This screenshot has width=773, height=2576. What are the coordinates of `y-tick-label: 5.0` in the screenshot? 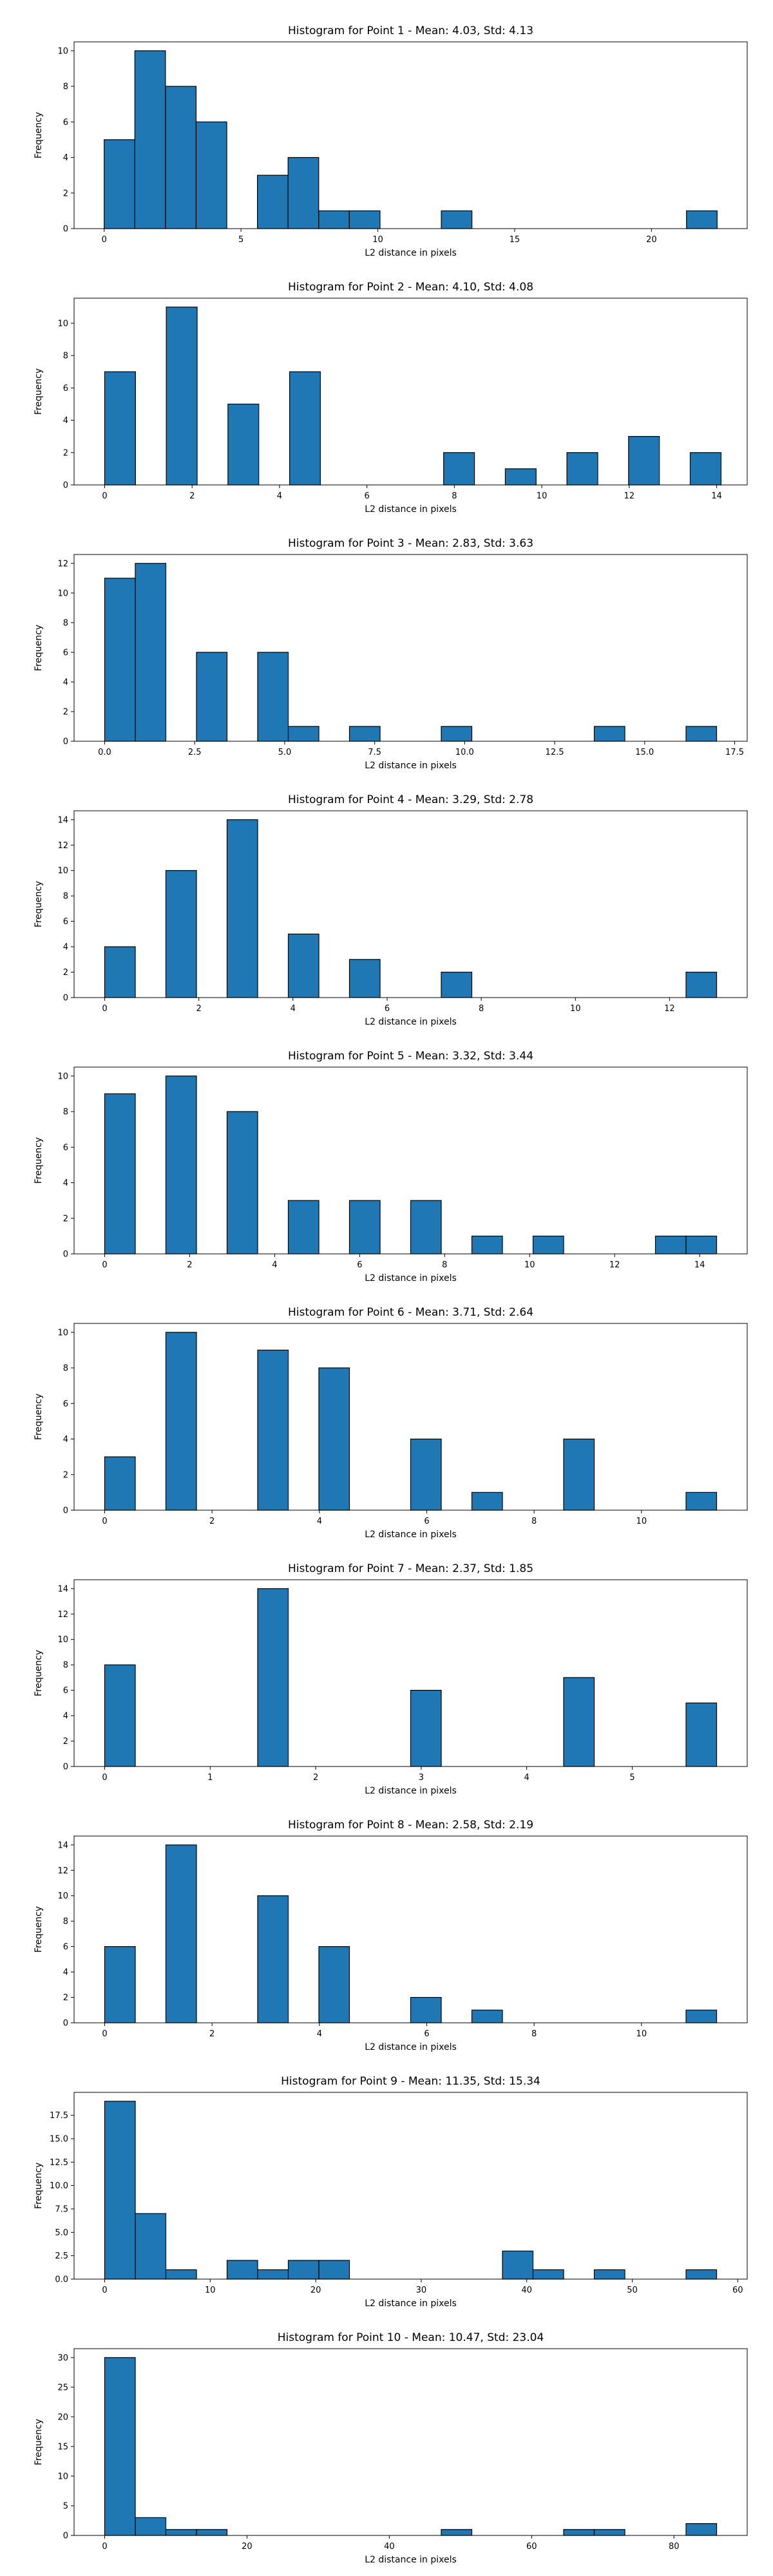 It's located at (61, 2233).